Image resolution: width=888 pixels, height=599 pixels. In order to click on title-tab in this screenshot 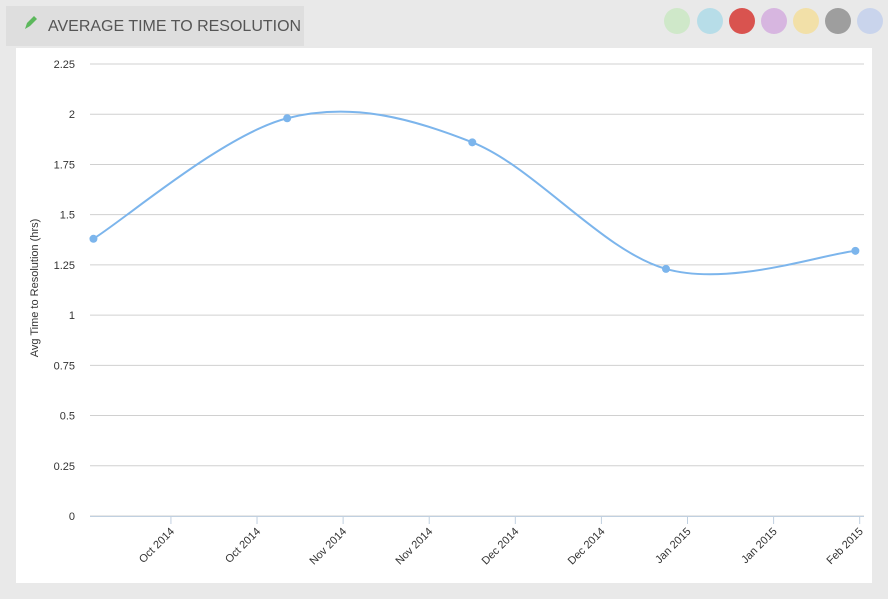, I will do `click(155, 26)`.